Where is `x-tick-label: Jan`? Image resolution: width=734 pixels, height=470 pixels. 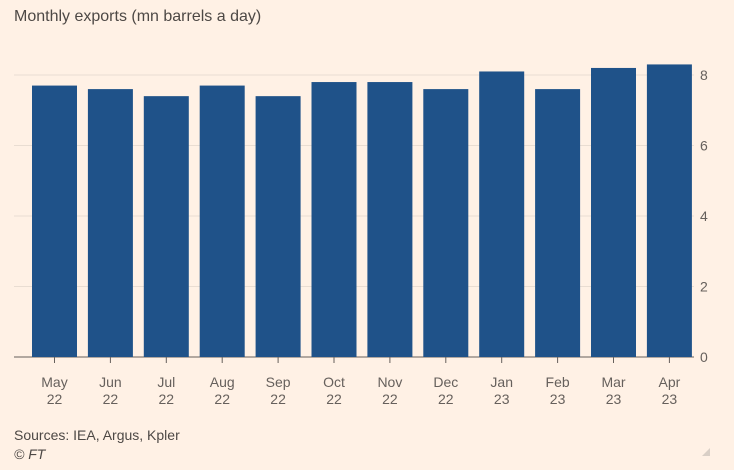 x-tick-label: Jan is located at coordinates (501, 382).